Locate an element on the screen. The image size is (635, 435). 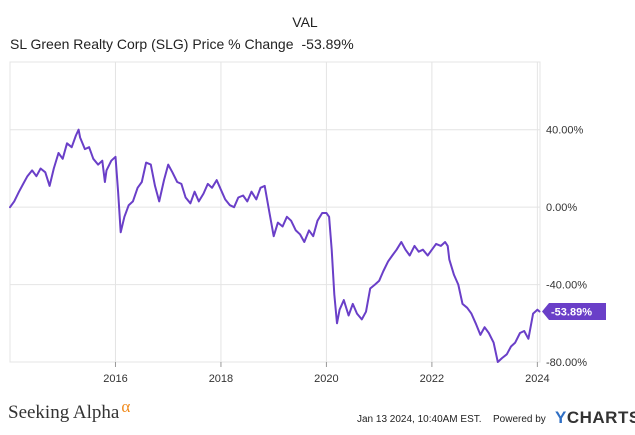
last-value-label: -53.89% is located at coordinates (571, 312).